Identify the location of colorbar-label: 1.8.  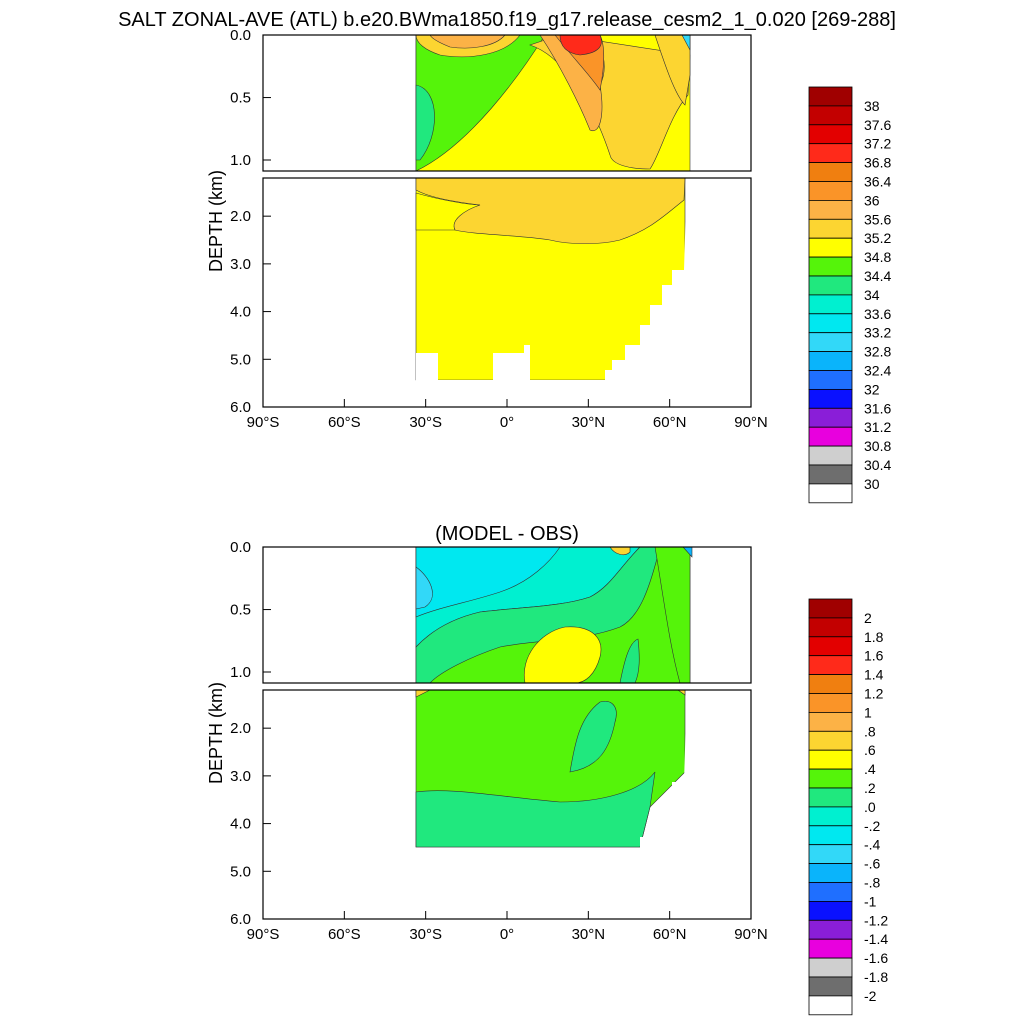
(874, 637).